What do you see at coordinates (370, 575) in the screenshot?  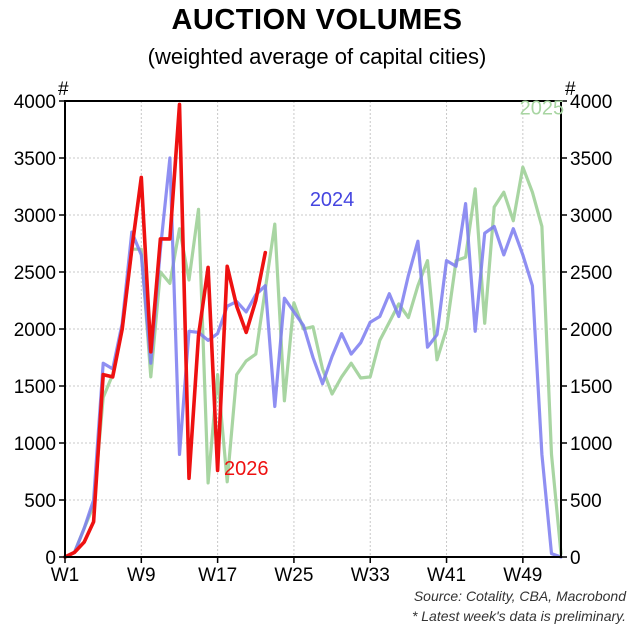 I see `x-tick-label: W33` at bounding box center [370, 575].